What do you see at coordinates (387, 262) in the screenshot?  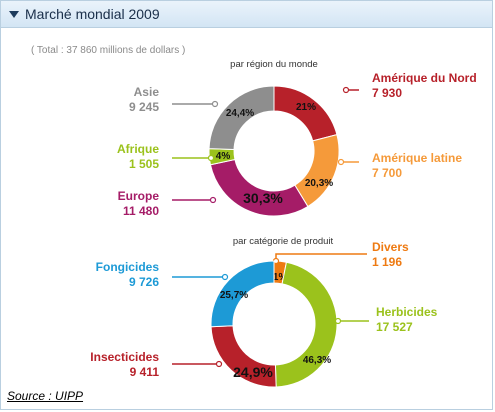 I see `chart2-value-divers: 1 196` at bounding box center [387, 262].